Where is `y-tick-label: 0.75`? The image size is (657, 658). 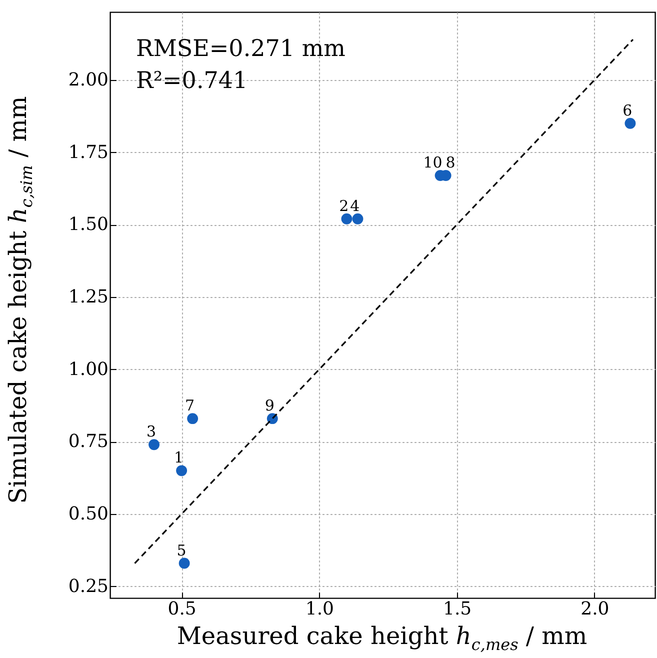
y-tick-label: 0.75 is located at coordinates (88, 441).